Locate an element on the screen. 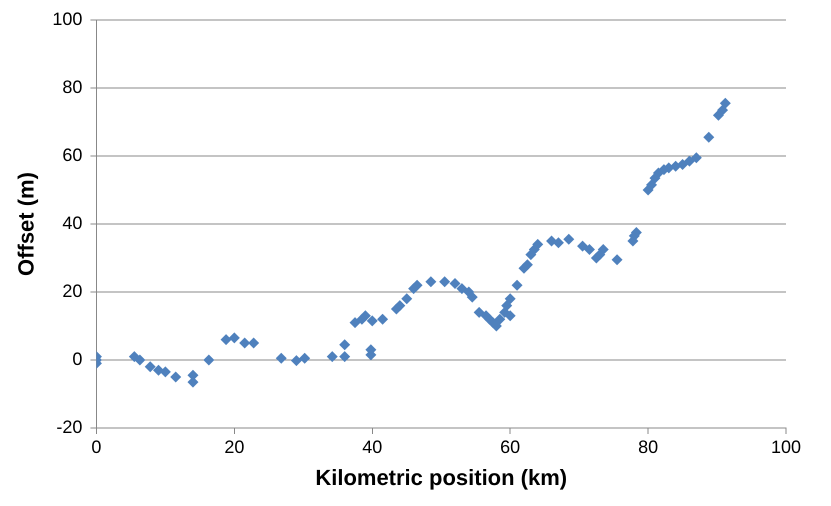 Image resolution: width=831 pixels, height=506 pixels. y-tick-label: 100 is located at coordinates (67, 18).